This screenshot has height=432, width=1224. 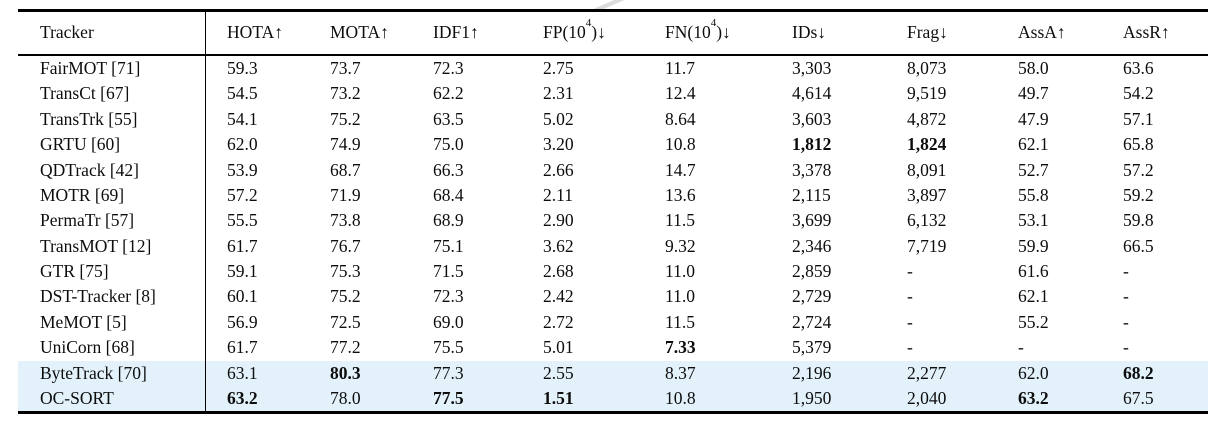 I want to click on column-header-label: Frag, so click(x=923, y=32).